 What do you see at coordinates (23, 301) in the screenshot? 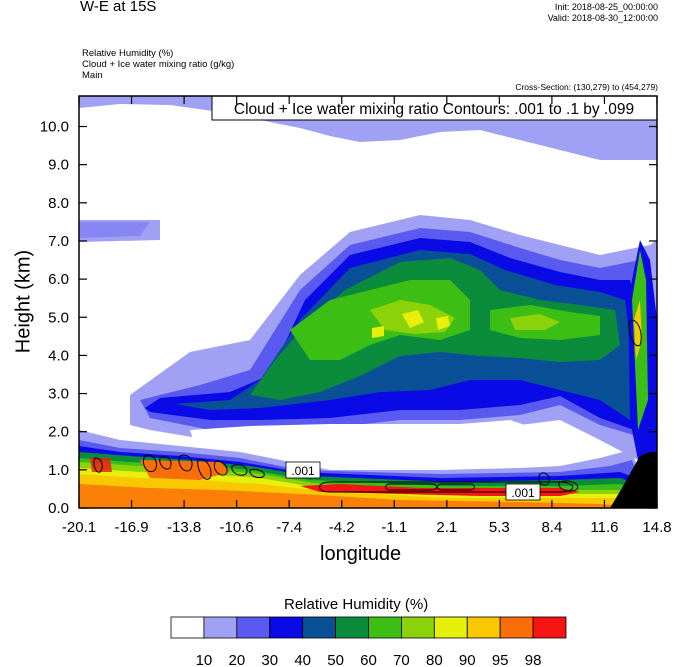
I see `y-axis-label: Height (km)` at bounding box center [23, 301].